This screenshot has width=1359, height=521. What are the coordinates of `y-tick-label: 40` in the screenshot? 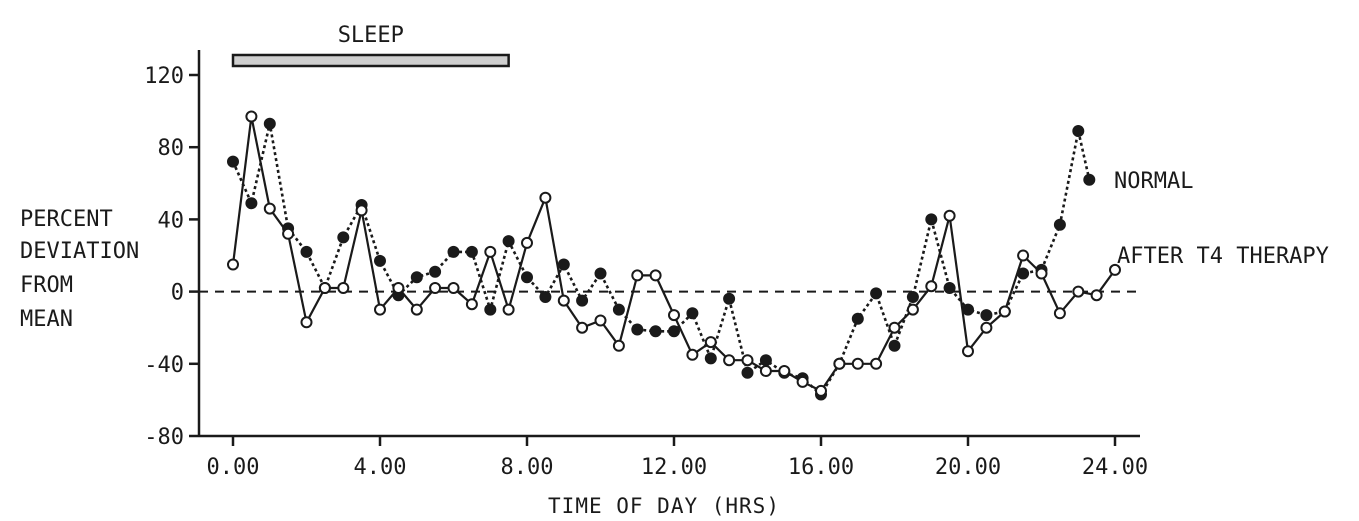 It's located at (171, 220).